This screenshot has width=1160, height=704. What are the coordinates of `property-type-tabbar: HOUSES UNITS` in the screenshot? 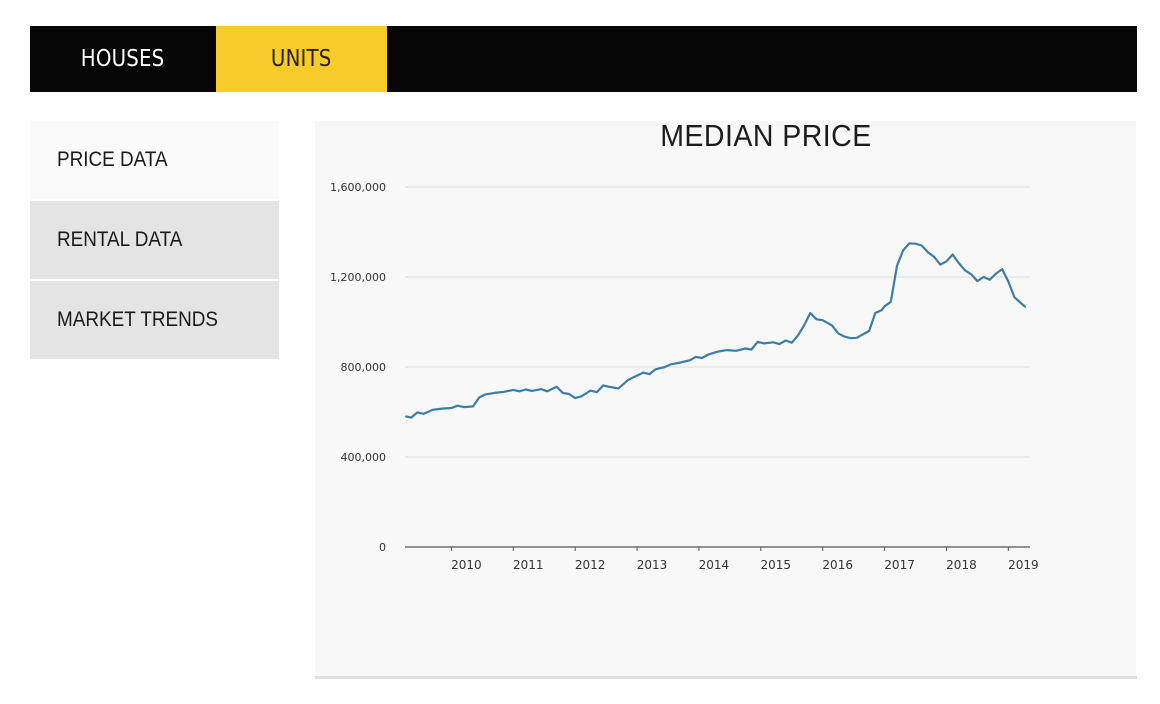 It's located at (583, 59).